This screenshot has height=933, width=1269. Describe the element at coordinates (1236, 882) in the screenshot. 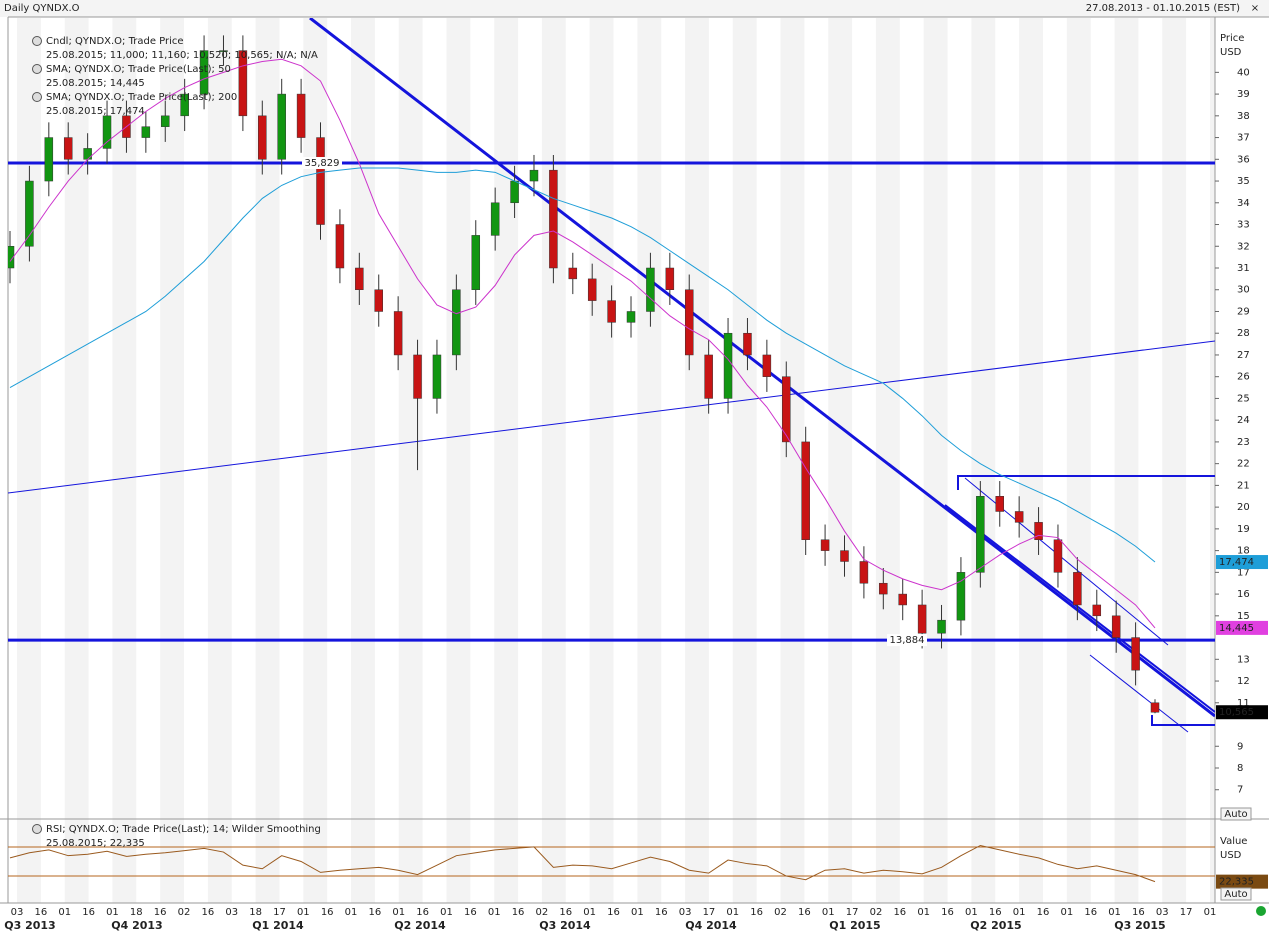

I see `value-marker-label: 22,335` at that location.